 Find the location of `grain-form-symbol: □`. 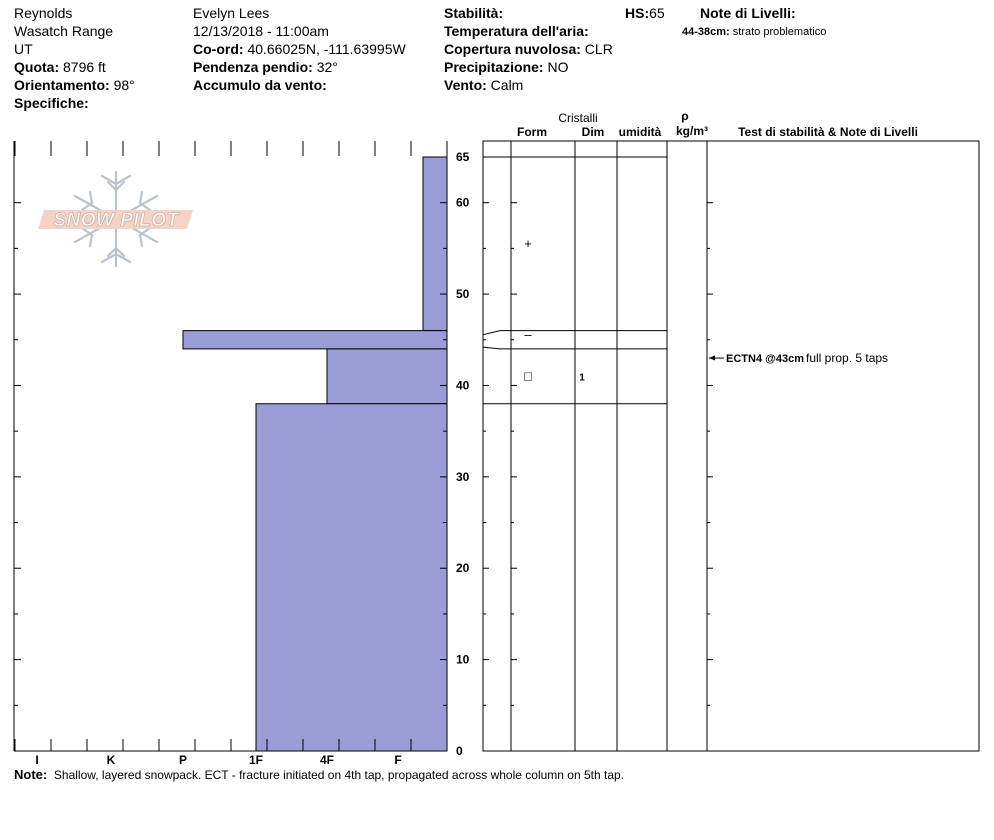

grain-form-symbol: □ is located at coordinates (528, 375).